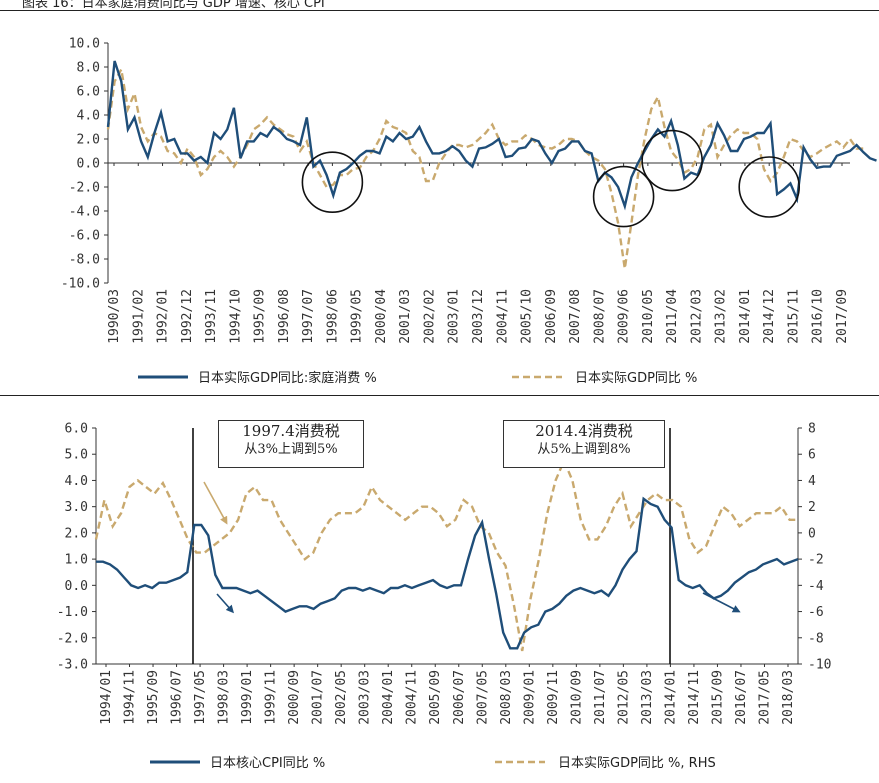  I want to click on legend-label-household: 日本实际GDP同比:家庭消费 %, so click(287, 378).